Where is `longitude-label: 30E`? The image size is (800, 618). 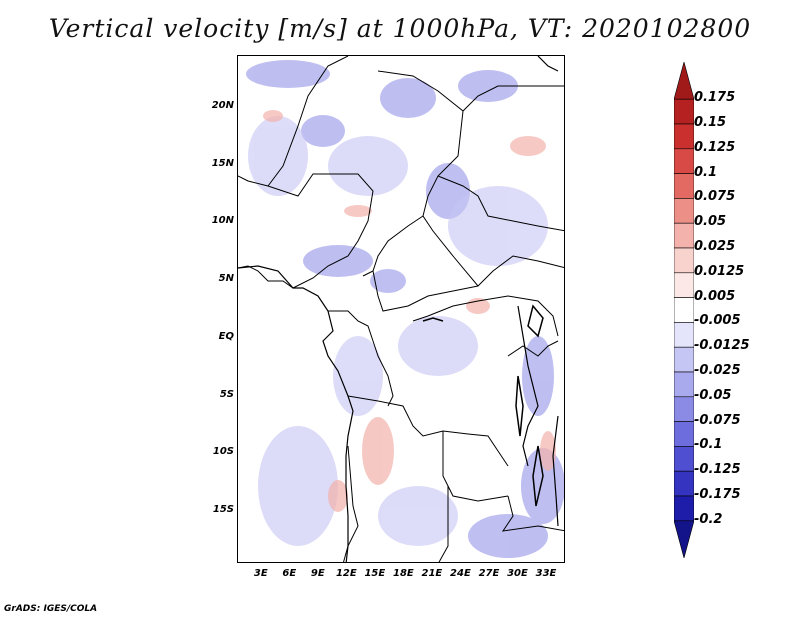 longitude-label: 30E is located at coordinates (517, 573).